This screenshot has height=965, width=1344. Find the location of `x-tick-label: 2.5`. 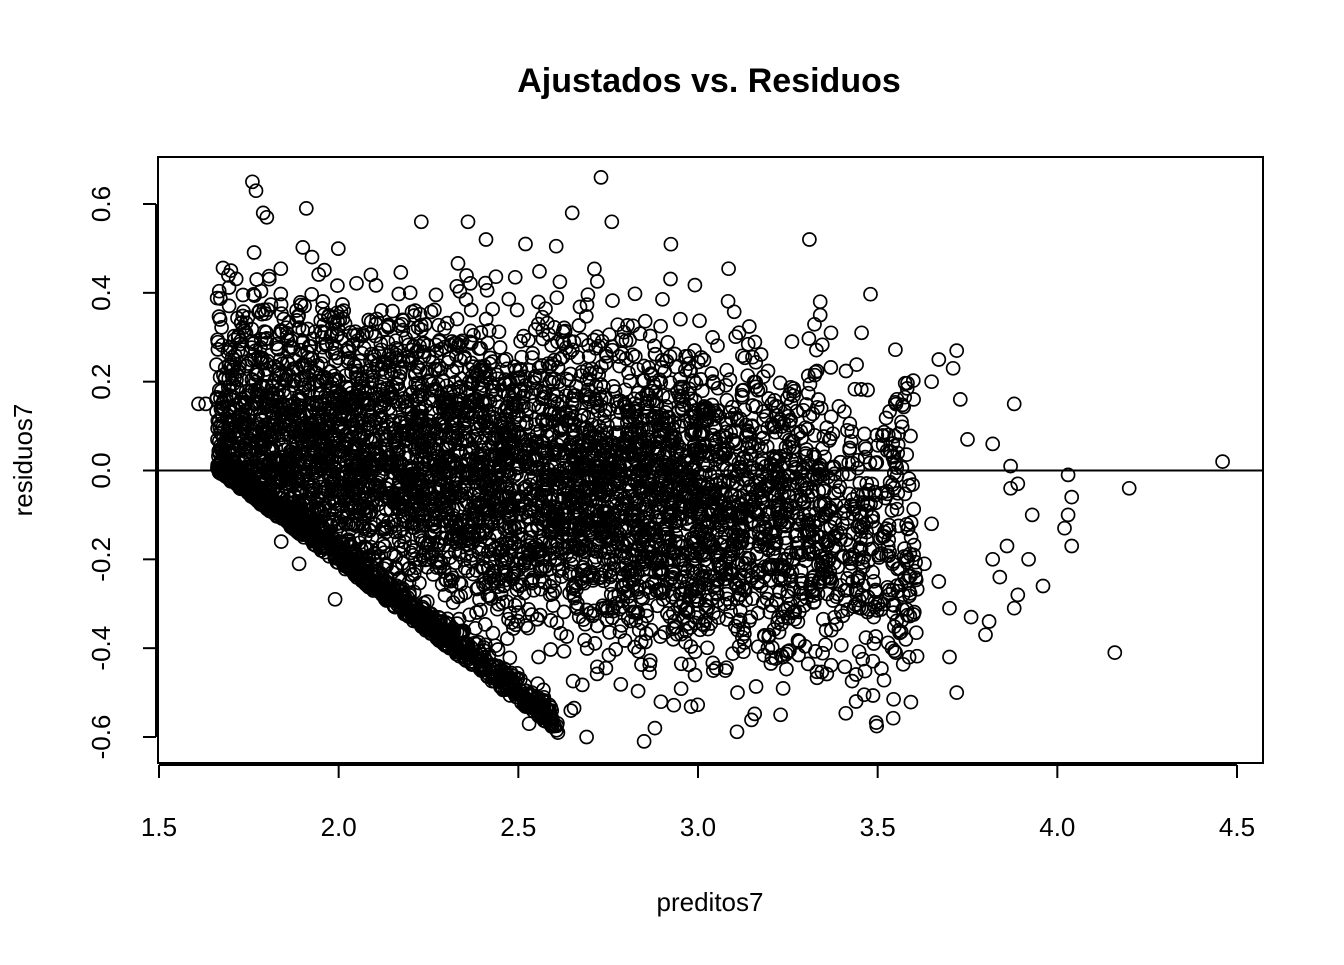

x-tick-label: 2.5 is located at coordinates (518, 827).